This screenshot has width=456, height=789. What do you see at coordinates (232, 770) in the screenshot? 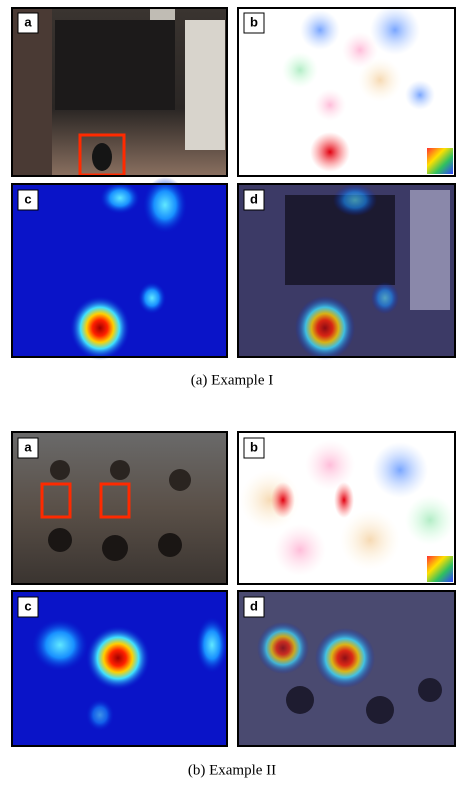
I see `caption: (b) Example II` at bounding box center [232, 770].